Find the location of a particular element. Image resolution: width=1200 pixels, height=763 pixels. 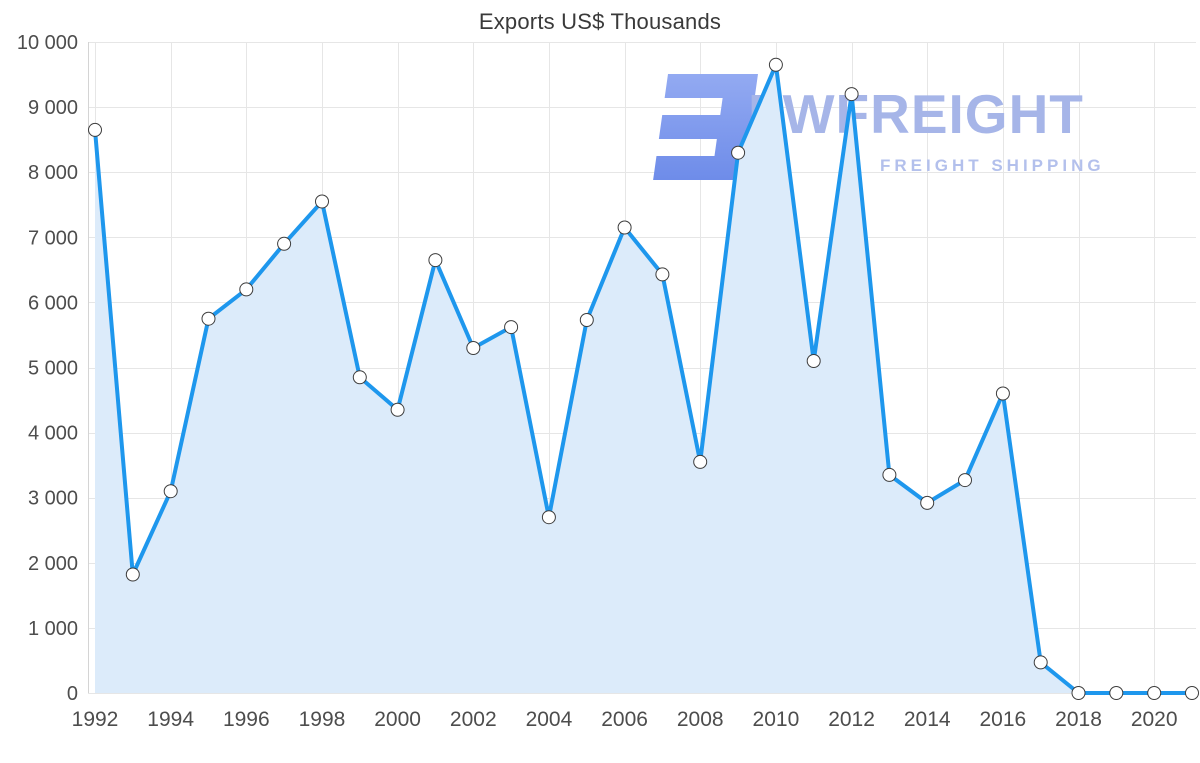

x-tick-label: 1998 is located at coordinates (322, 719).